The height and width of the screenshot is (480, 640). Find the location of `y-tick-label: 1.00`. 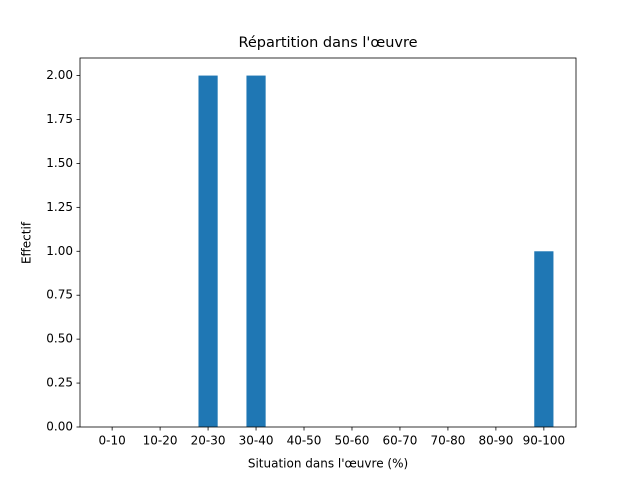

y-tick-label: 1.00 is located at coordinates (59, 251).